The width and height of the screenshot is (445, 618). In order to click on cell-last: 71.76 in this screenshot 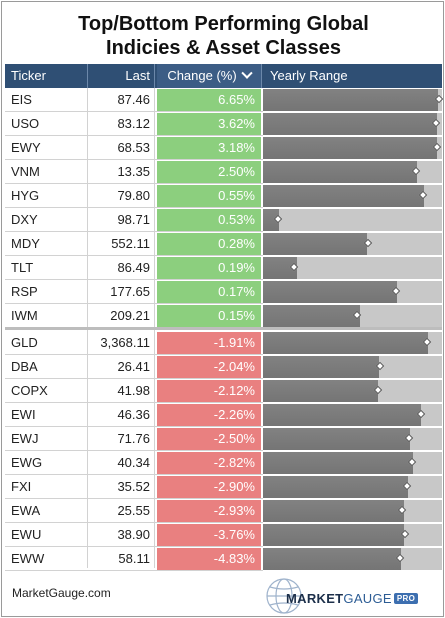, I will do `click(133, 438)`.